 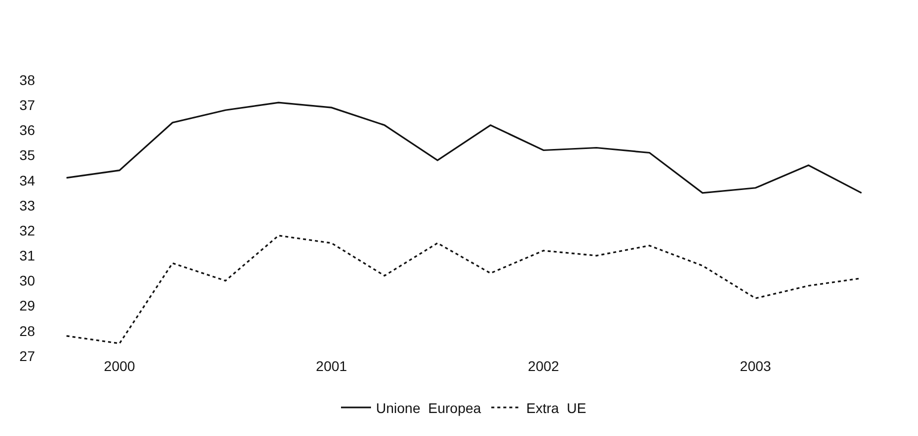 What do you see at coordinates (27, 104) in the screenshot?
I see `y-tick-label: 37` at bounding box center [27, 104].